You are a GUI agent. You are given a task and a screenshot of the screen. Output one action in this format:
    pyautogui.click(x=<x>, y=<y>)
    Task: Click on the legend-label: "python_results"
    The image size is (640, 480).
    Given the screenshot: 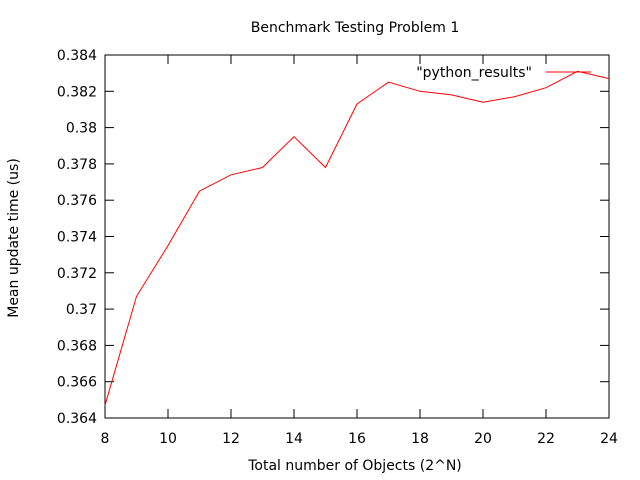 What is the action you would take?
    pyautogui.click(x=474, y=73)
    